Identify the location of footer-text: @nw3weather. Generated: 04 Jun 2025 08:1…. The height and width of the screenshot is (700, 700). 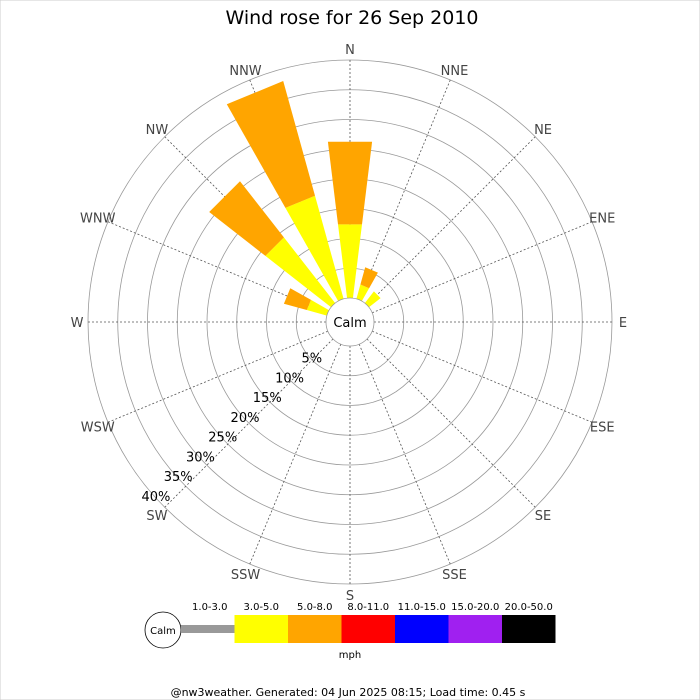
(348, 692).